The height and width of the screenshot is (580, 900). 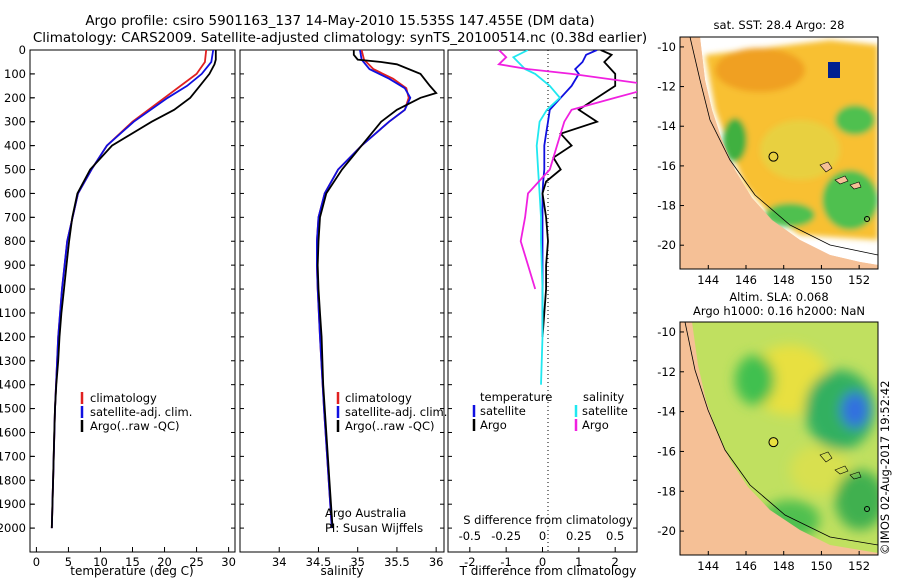 I want to click on isobath, so click(x=781, y=434).